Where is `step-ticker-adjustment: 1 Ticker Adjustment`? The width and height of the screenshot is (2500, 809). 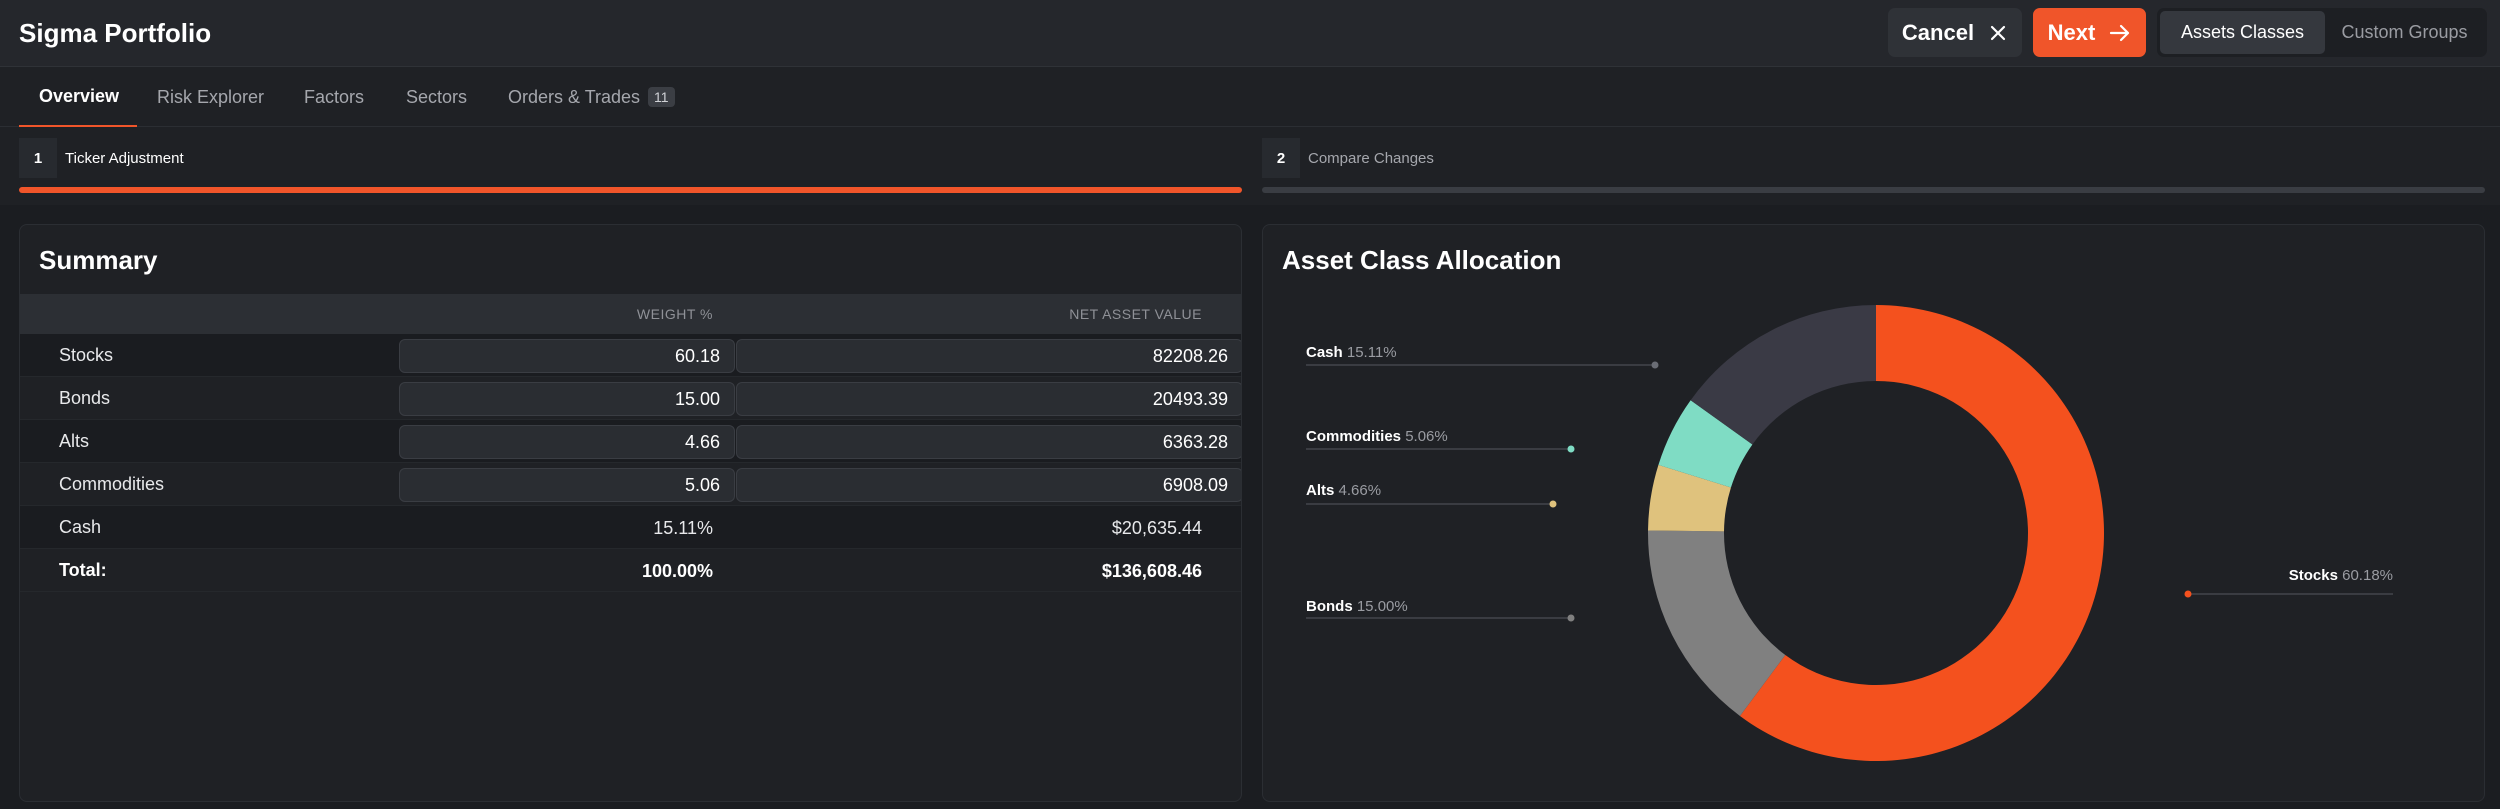 step-ticker-adjustment: 1 Ticker Adjustment is located at coordinates (101, 158).